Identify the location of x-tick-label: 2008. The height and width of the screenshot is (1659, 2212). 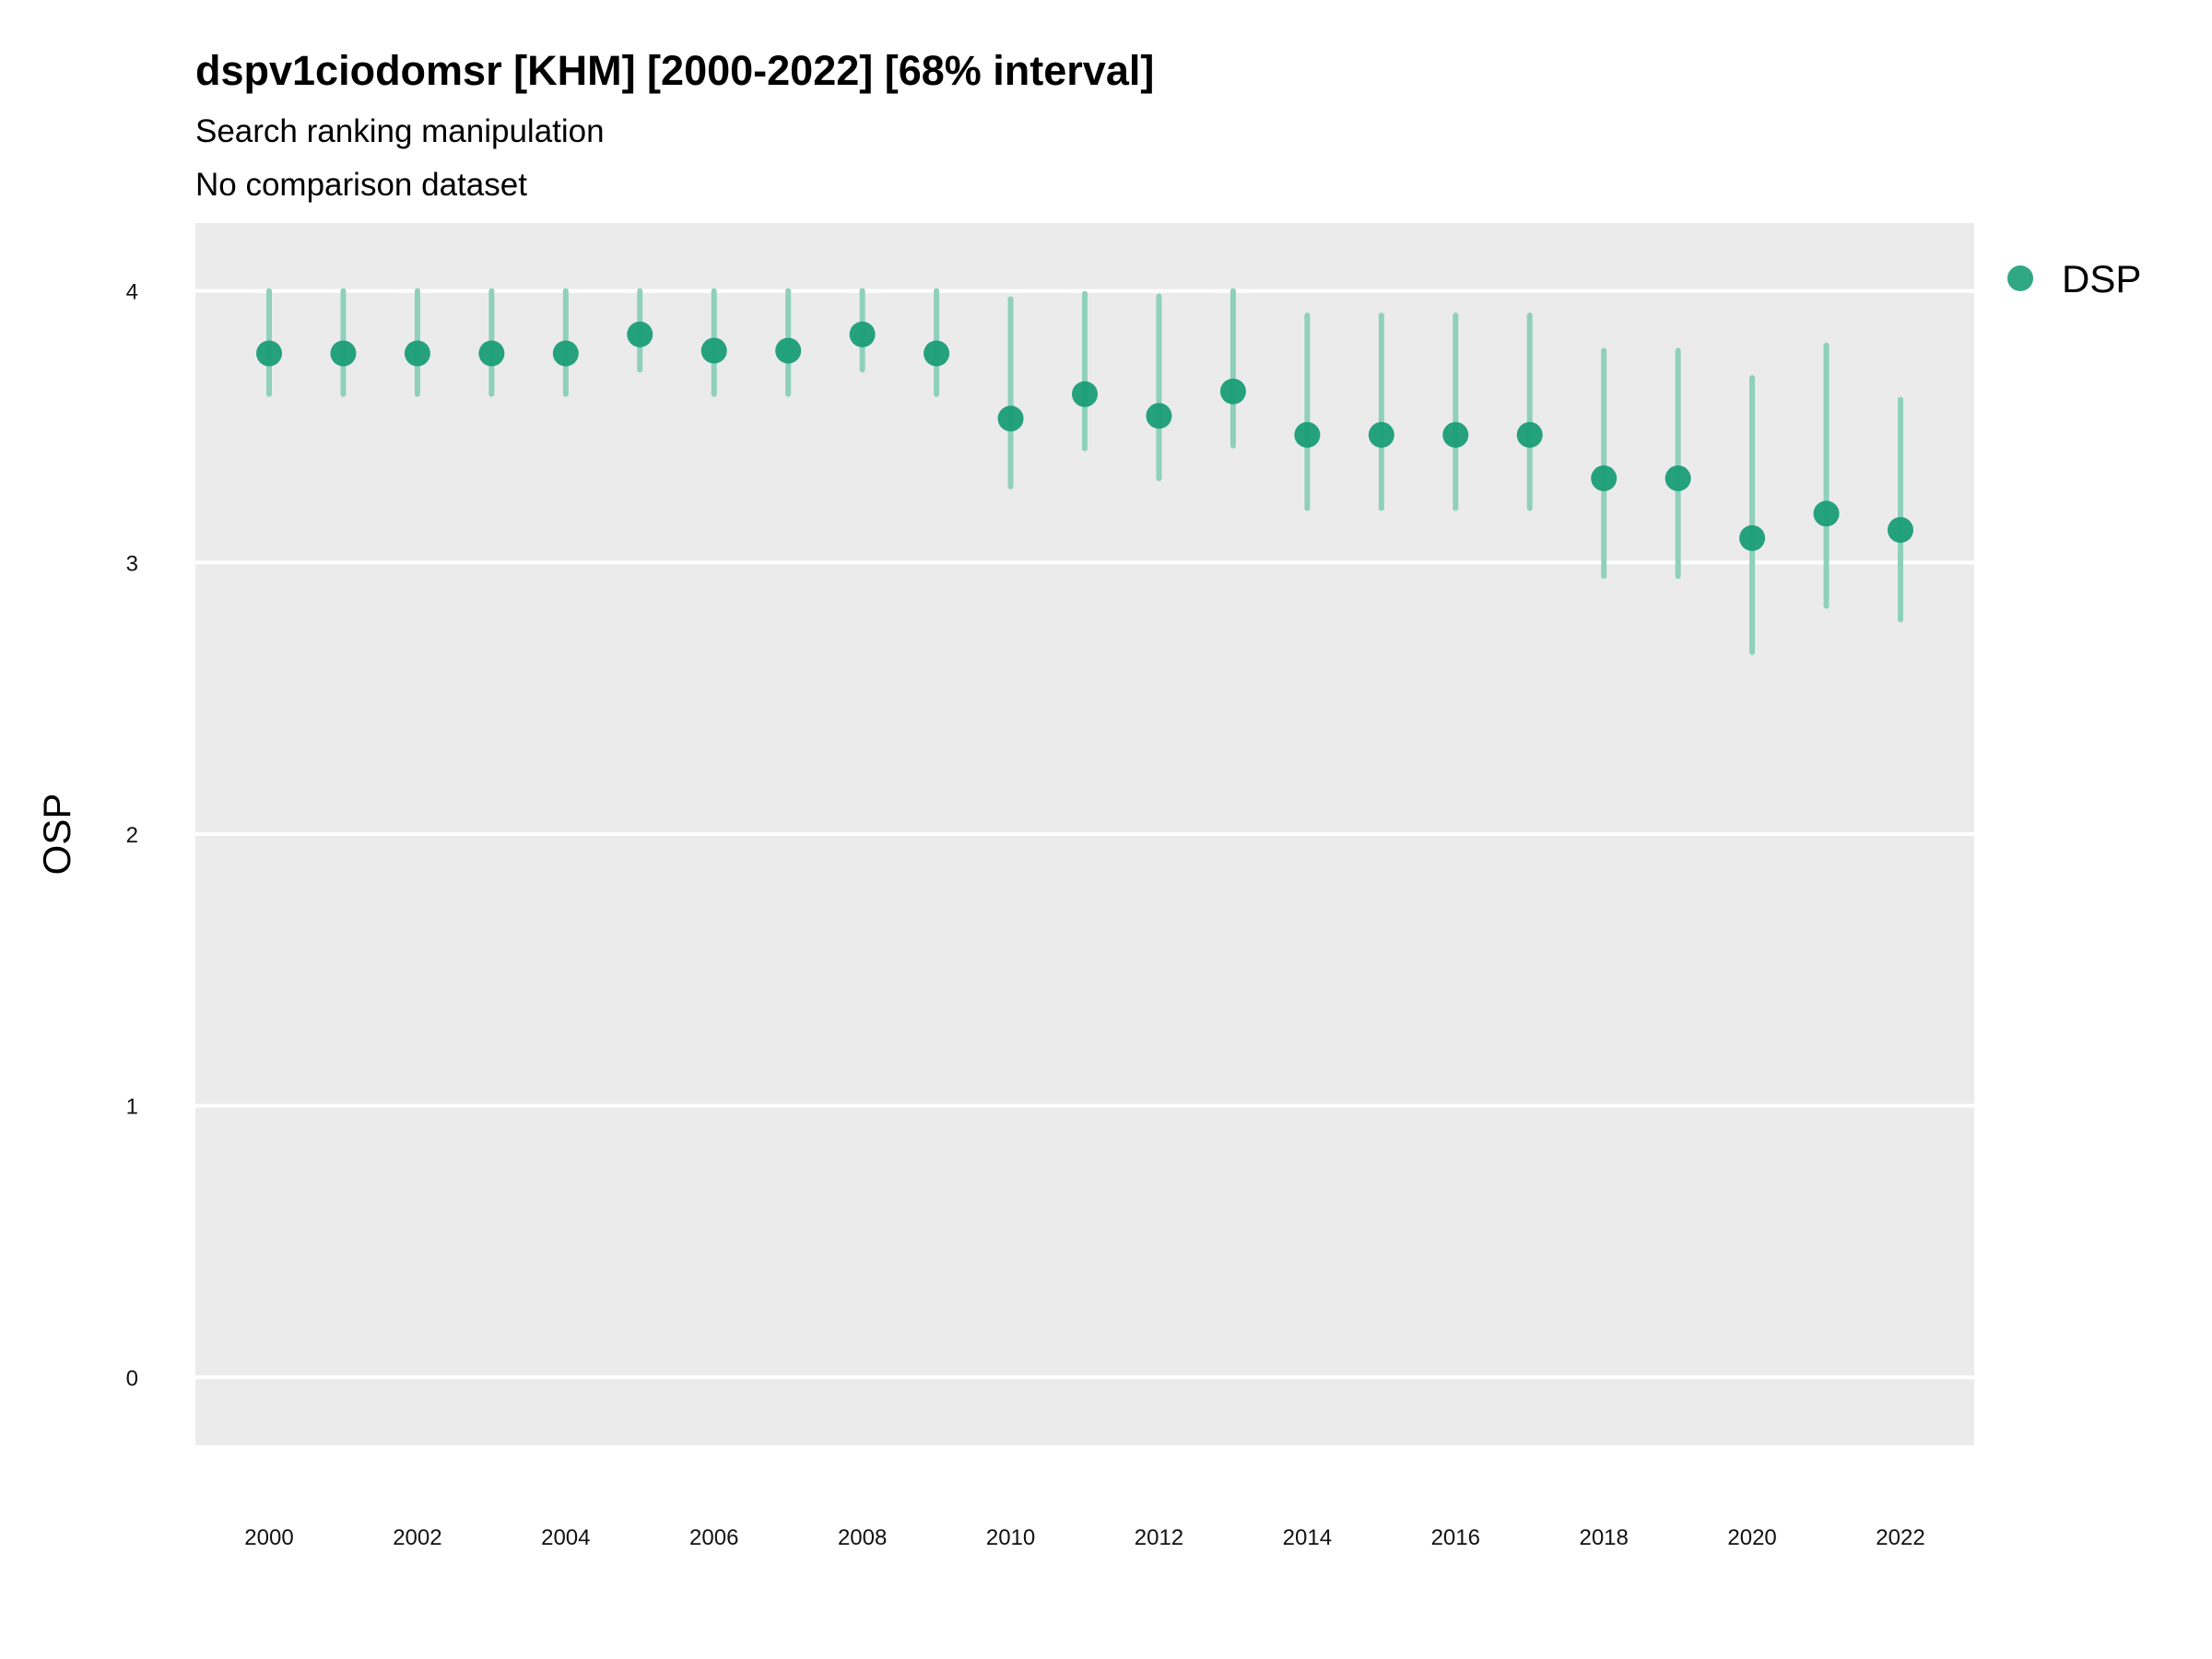
(862, 1537).